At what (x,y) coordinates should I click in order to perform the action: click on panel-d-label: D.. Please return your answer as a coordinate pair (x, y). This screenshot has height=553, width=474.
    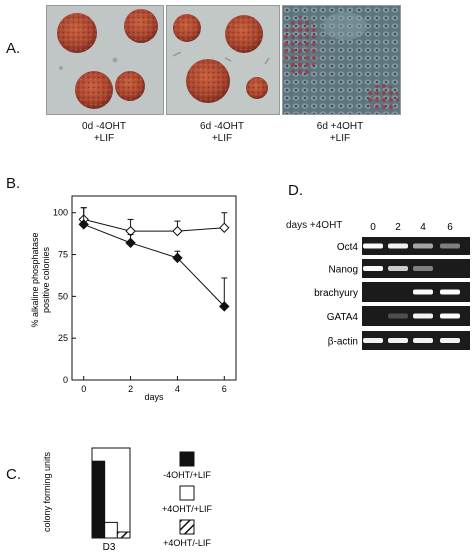
    Looking at the image, I should click on (295, 190).